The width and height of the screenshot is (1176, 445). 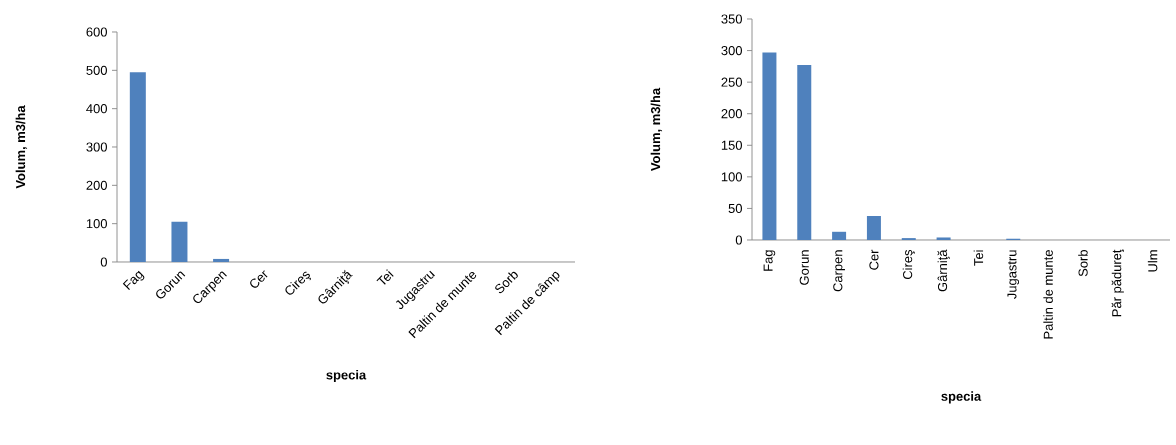 What do you see at coordinates (731, 82) in the screenshot?
I see `y-tick-label: 250` at bounding box center [731, 82].